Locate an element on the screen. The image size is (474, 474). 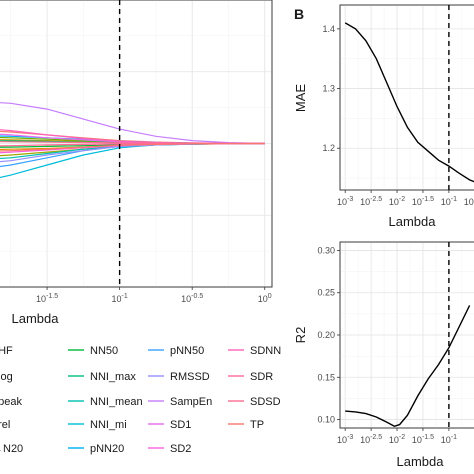
panel-b-y-tick-label: 1.2 is located at coordinates (328, 148).